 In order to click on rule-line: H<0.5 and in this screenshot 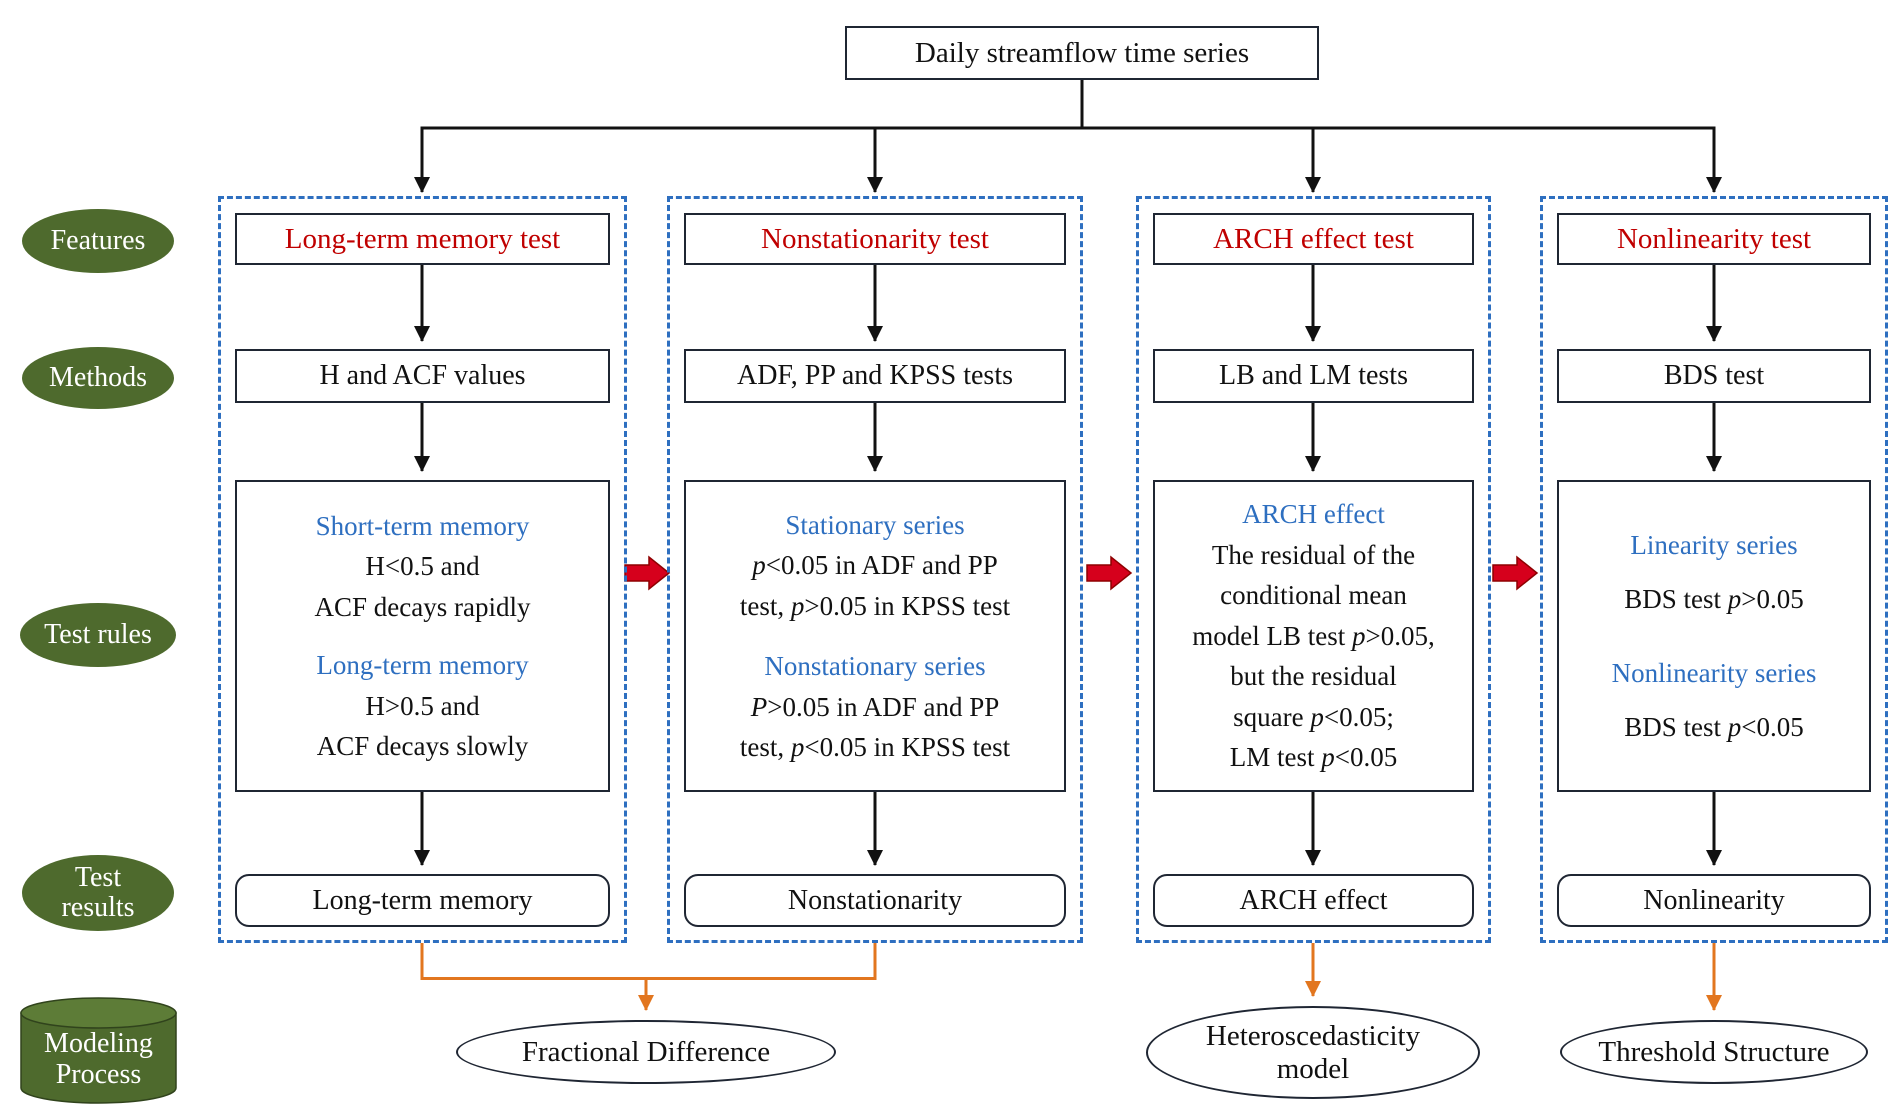, I will do `click(422, 566)`.